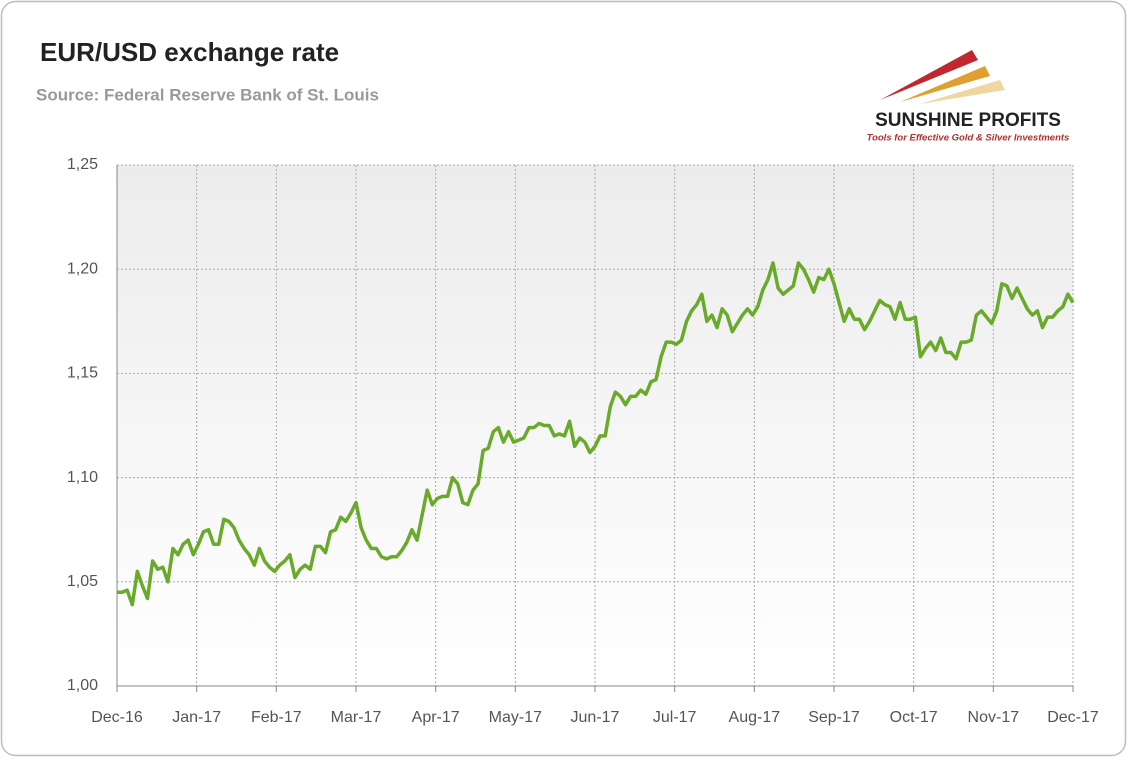 This screenshot has height=758, width=1128. I want to click on x-tick-label: Jul-17, so click(675, 717).